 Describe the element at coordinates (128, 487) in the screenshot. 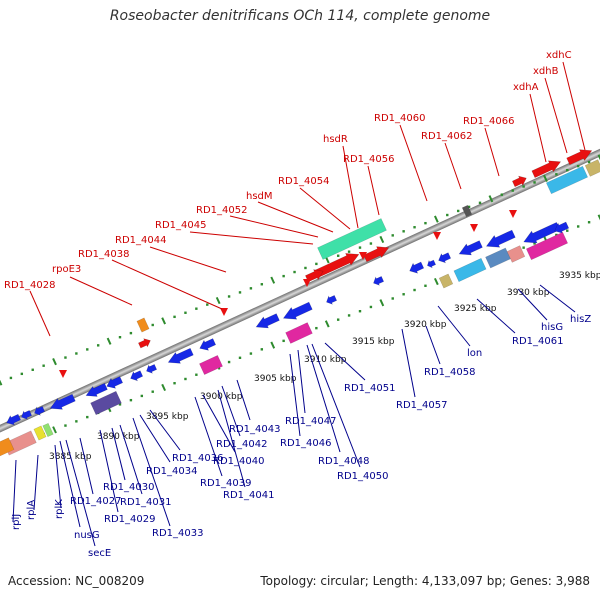

I see `gene-label: RD1_4030` at that location.